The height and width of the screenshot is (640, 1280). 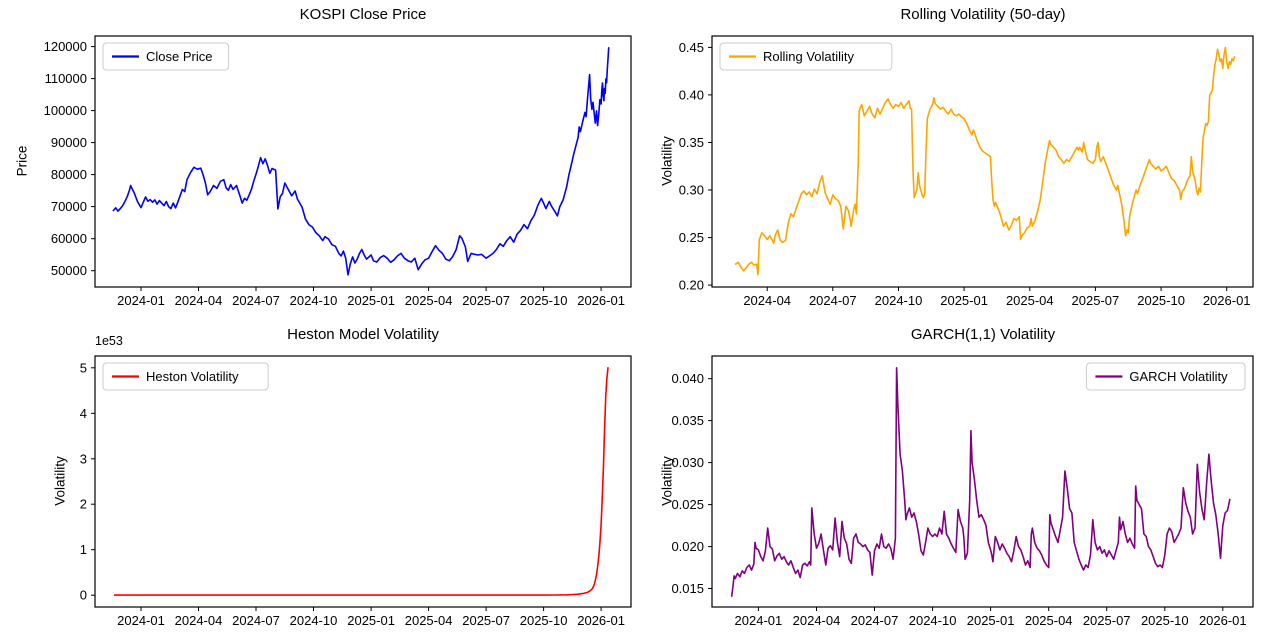 What do you see at coordinates (985, 161) in the screenshot?
I see `rolling-volatility-line` at bounding box center [985, 161].